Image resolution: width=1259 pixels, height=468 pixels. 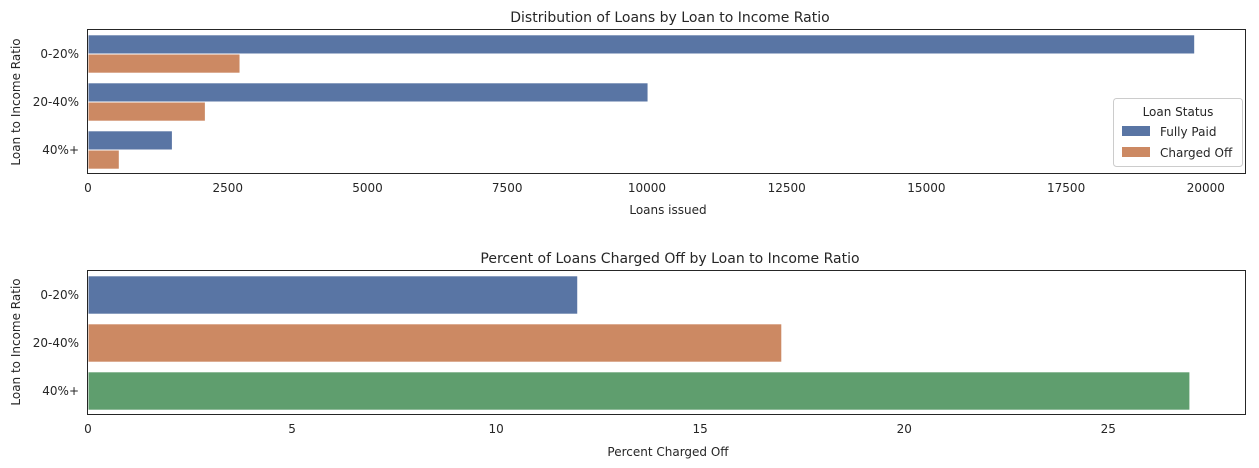 I want to click on x-tick-label: 15, so click(x=700, y=429).